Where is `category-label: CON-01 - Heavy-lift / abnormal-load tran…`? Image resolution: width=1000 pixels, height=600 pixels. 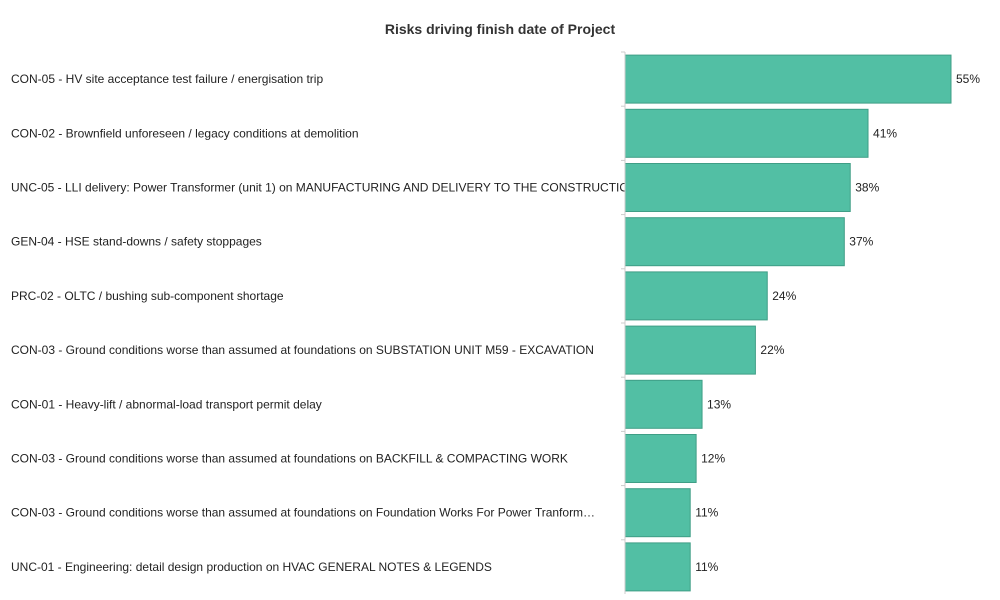
category-label: CON-01 - Heavy-lift / abnormal-load tran… is located at coordinates (166, 404).